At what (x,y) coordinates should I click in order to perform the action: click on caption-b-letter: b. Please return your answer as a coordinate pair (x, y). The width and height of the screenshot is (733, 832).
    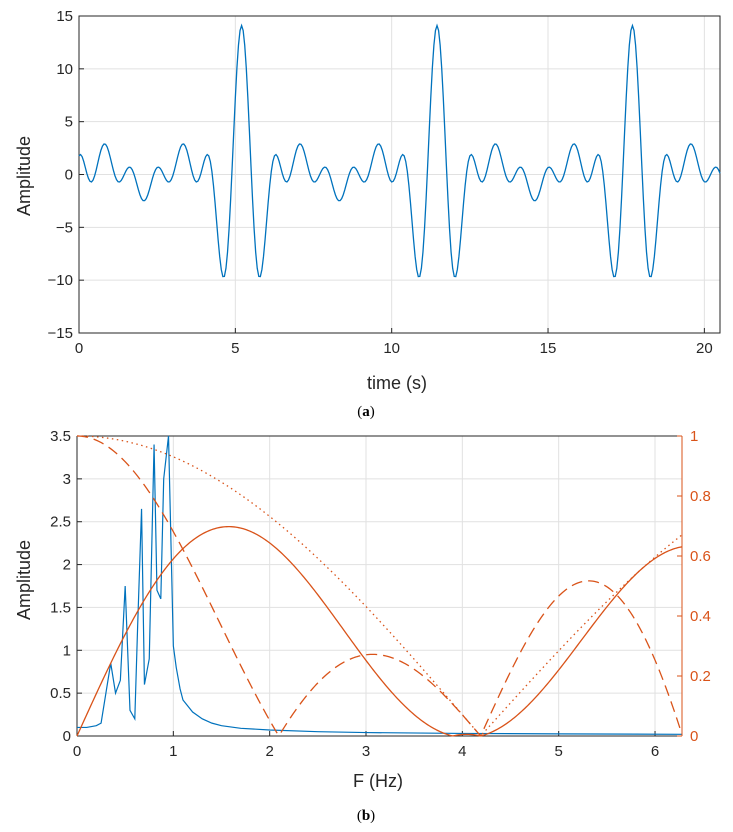
    Looking at the image, I should click on (366, 816).